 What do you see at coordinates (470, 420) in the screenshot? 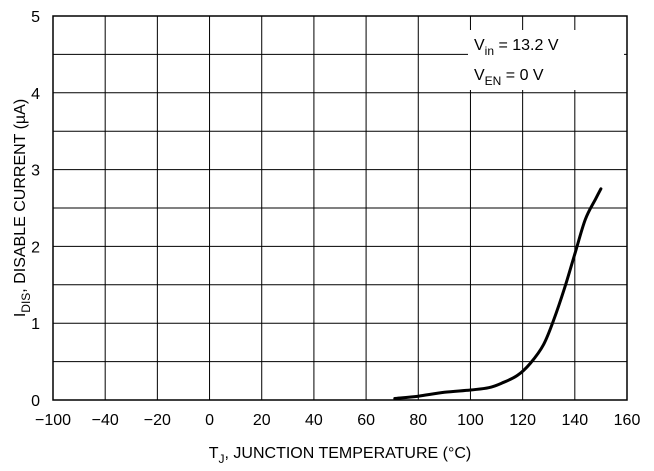
I see `x-tick-label: 100` at bounding box center [470, 420].